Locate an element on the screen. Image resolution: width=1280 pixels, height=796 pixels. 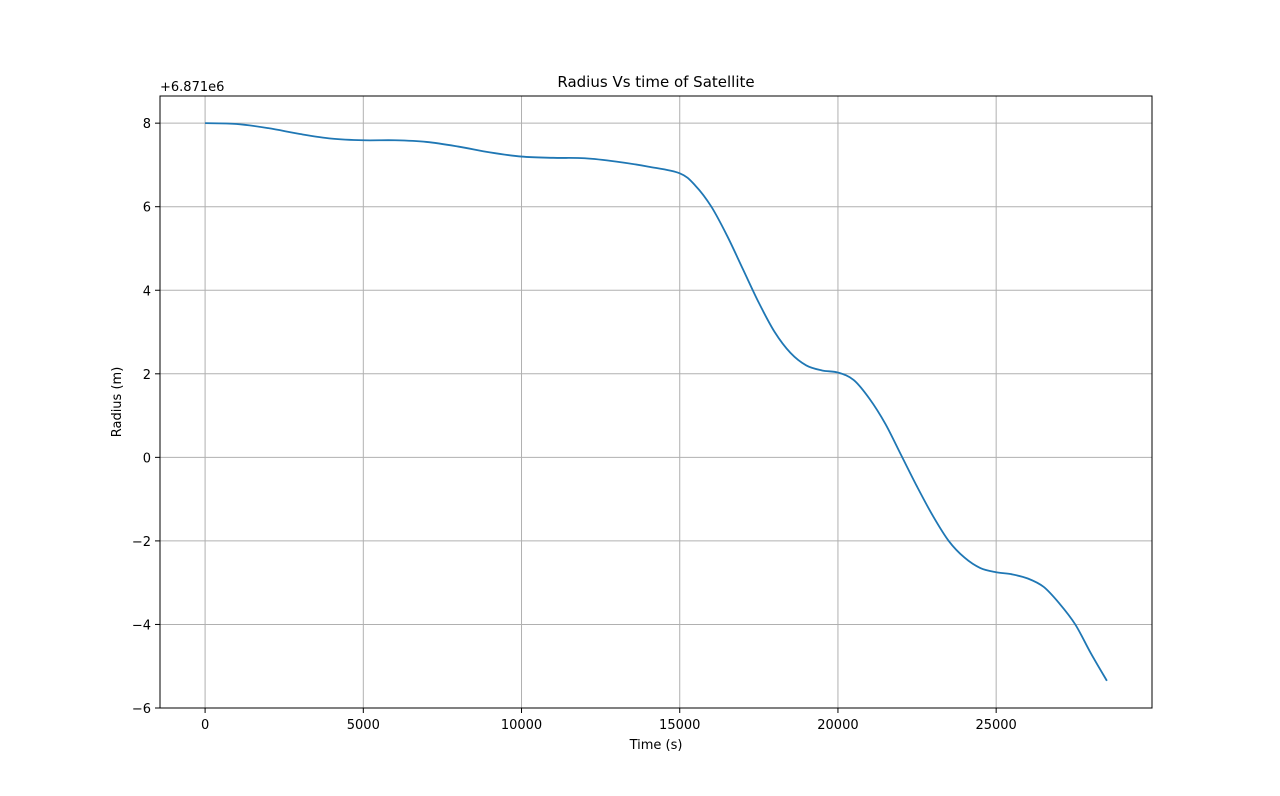
x-tick-label: 10000 is located at coordinates (521, 725).